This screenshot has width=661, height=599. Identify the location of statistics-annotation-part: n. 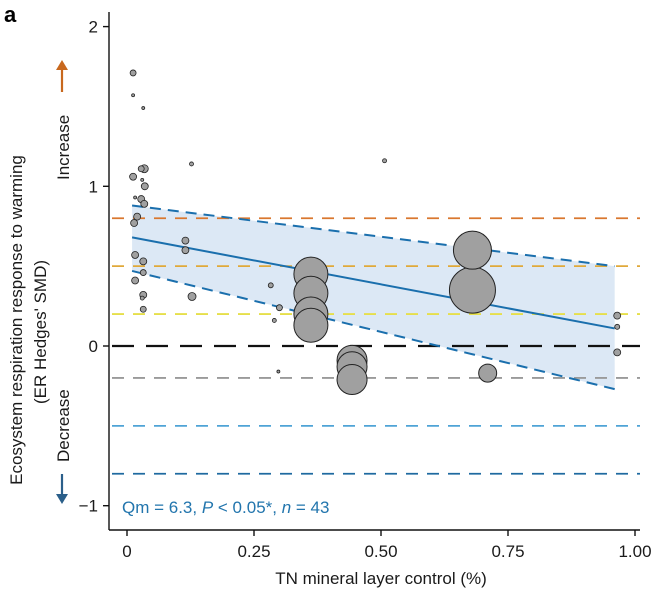
(286, 507).